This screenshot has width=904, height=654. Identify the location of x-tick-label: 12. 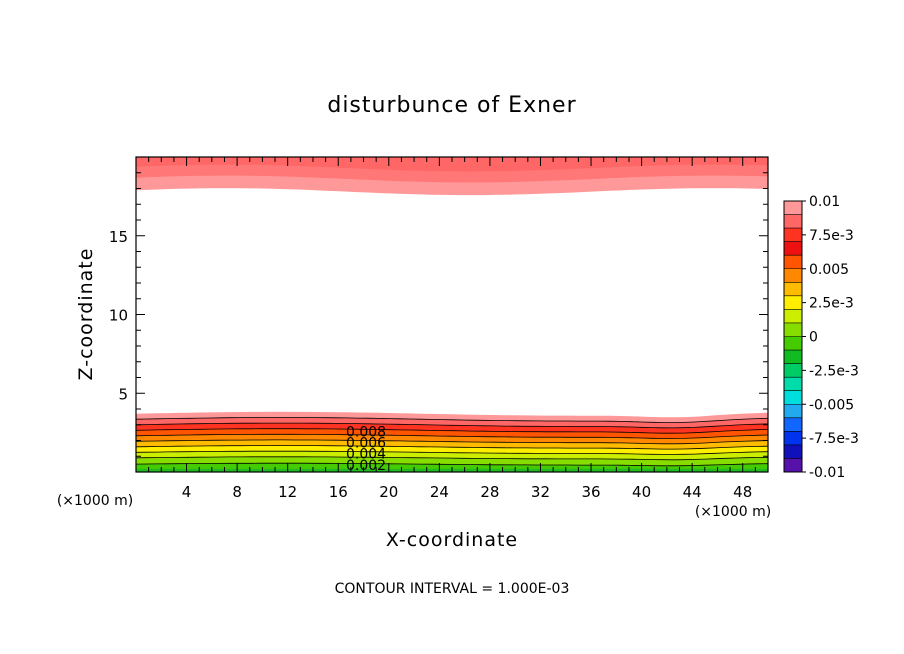
(287, 492).